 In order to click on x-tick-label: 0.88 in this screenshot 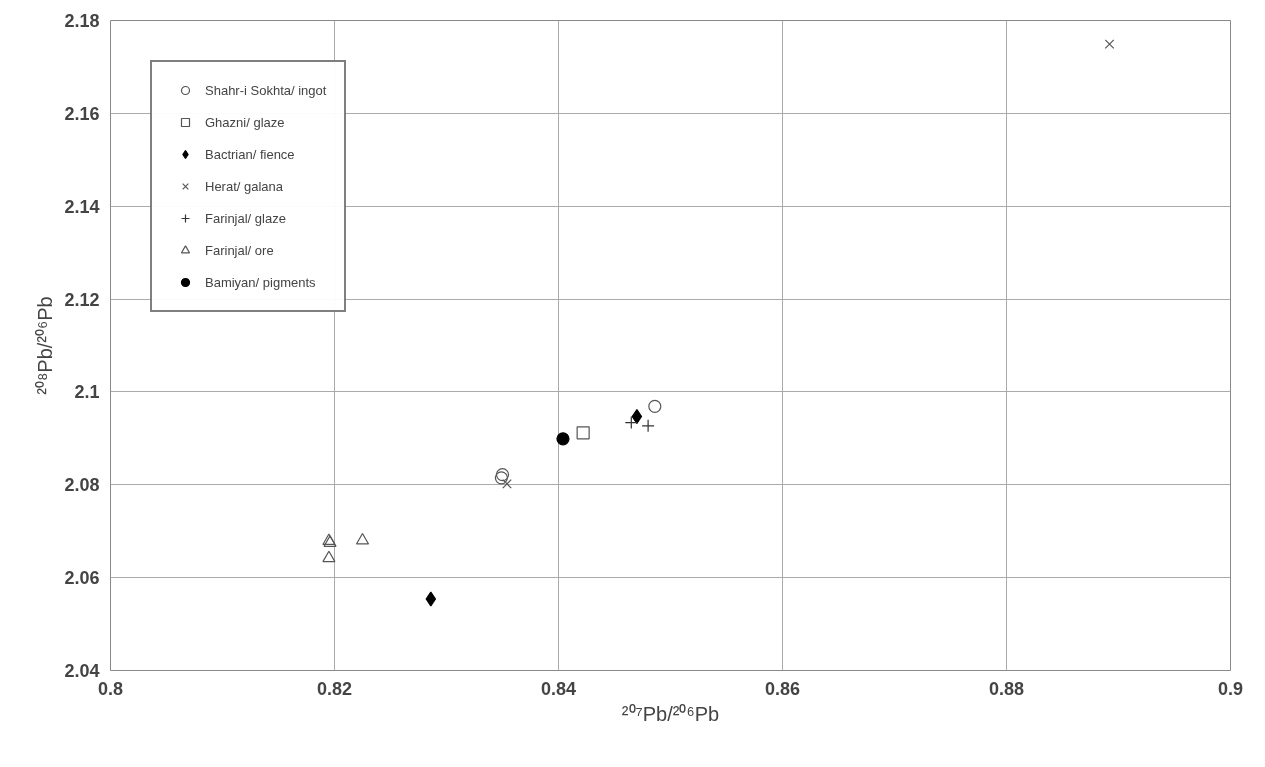, I will do `click(1006, 688)`.